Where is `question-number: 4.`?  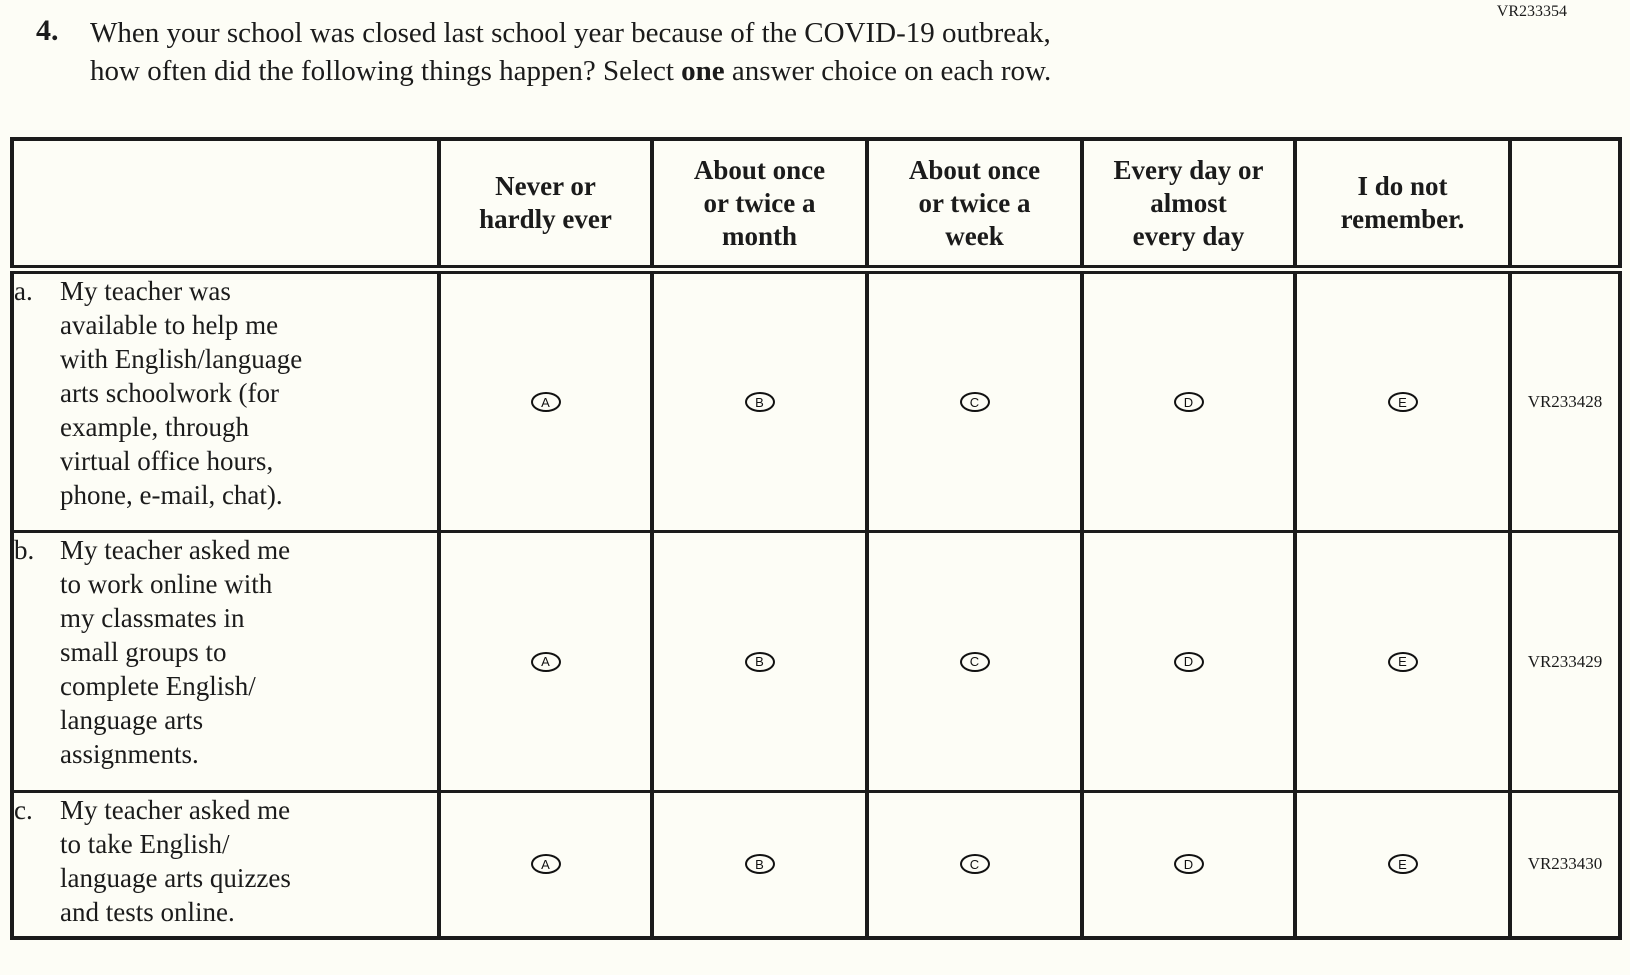 question-number: 4. is located at coordinates (47, 30).